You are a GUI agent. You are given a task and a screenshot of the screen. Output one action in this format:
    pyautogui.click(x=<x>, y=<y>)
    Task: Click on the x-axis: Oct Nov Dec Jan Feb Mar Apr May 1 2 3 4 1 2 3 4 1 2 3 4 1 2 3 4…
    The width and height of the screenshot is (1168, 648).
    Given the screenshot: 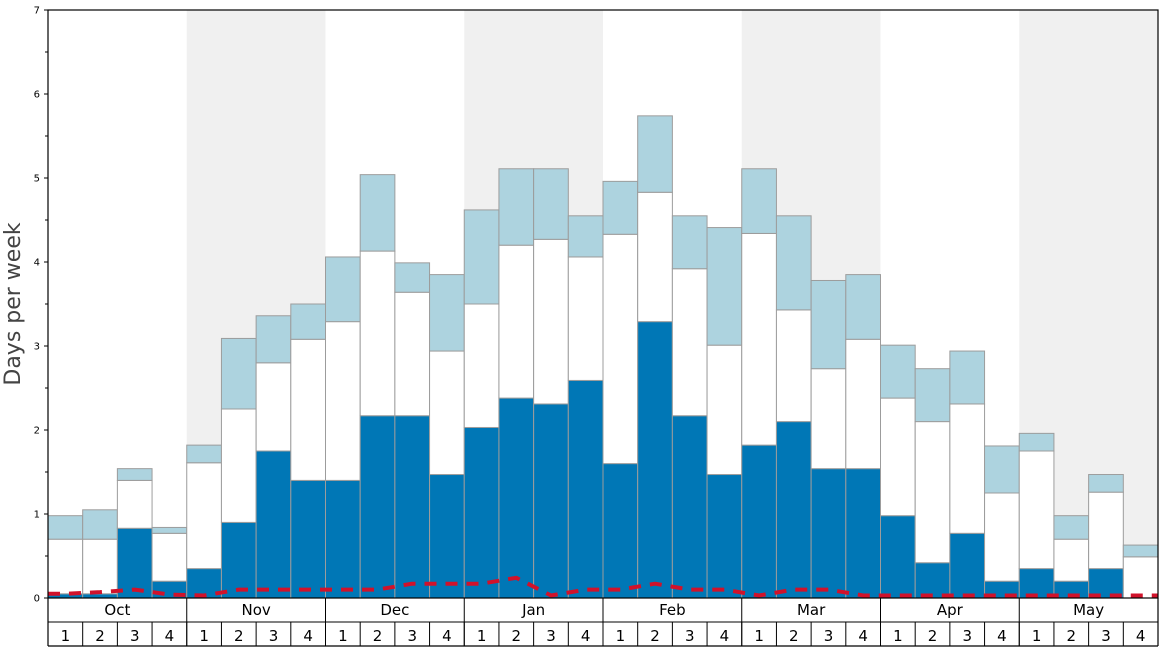 What is the action you would take?
    pyautogui.click(x=603, y=622)
    